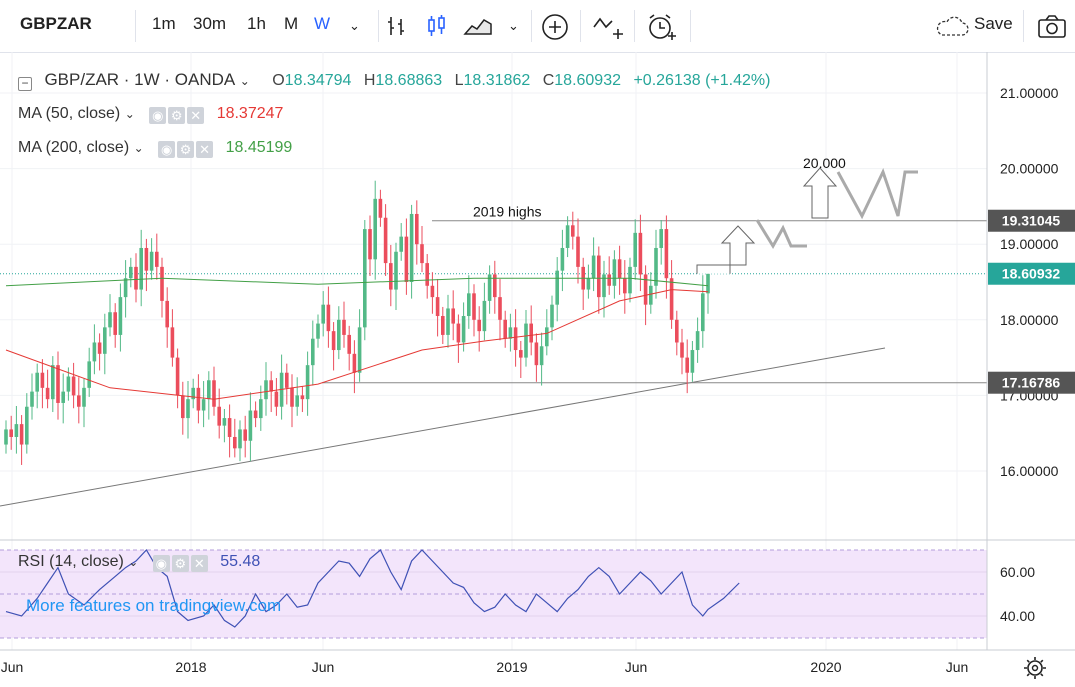  What do you see at coordinates (478, 26) in the screenshot?
I see `area-chart-icon` at bounding box center [478, 26].